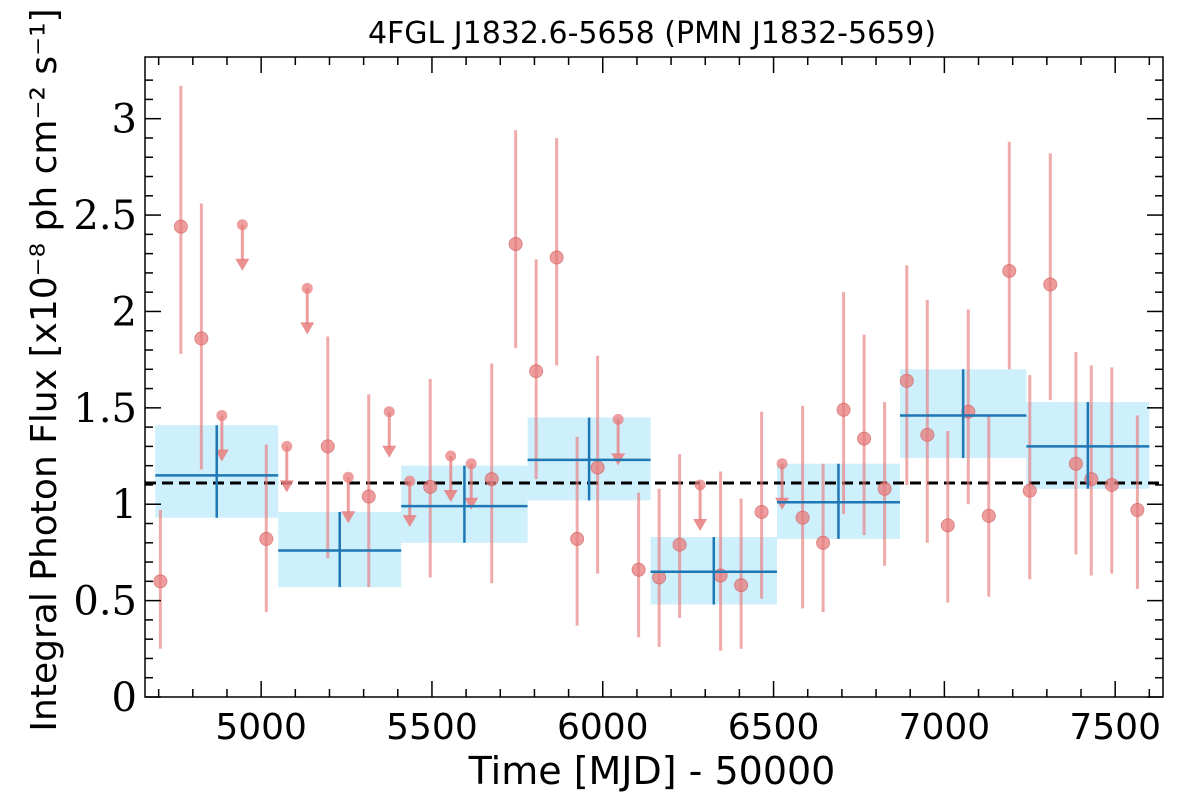 The width and height of the screenshot is (1200, 800). I want to click on y-tick-label: 2.5, so click(105, 216).